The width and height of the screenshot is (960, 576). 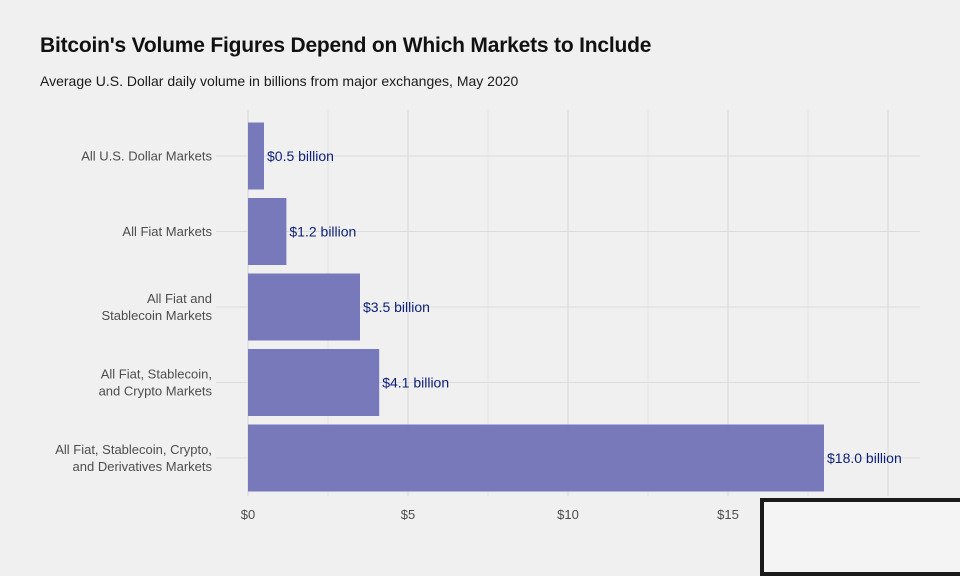 I want to click on bar-value-label: $3.5 billion, so click(x=396, y=307).